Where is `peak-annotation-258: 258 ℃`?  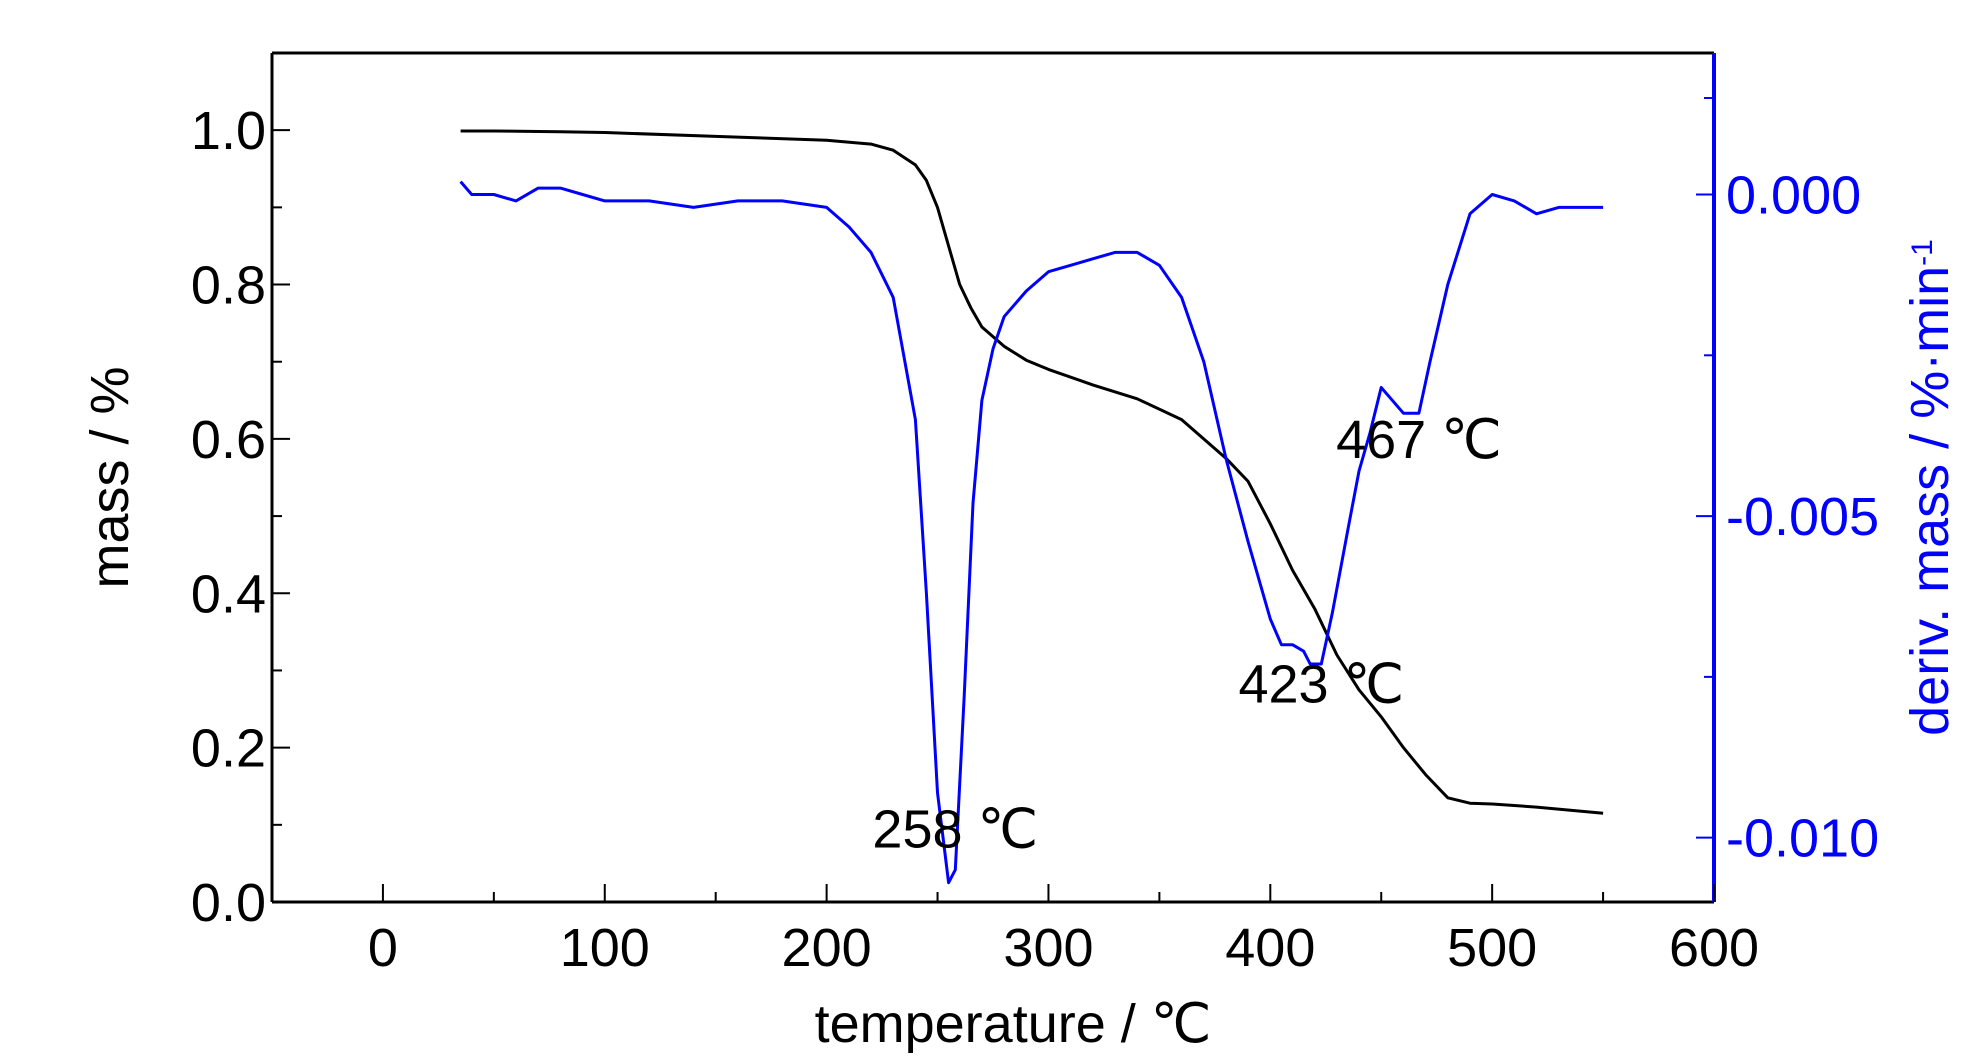
peak-annotation-258: 258 ℃ is located at coordinates (955, 829).